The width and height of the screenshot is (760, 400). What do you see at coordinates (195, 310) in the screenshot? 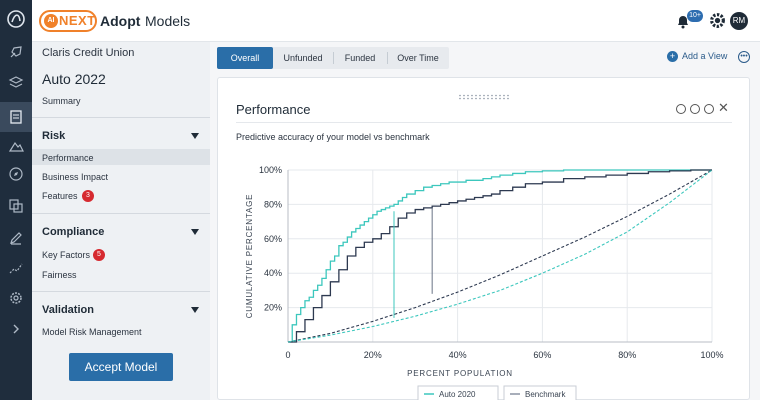
I see `validation-collapse-icon` at bounding box center [195, 310].